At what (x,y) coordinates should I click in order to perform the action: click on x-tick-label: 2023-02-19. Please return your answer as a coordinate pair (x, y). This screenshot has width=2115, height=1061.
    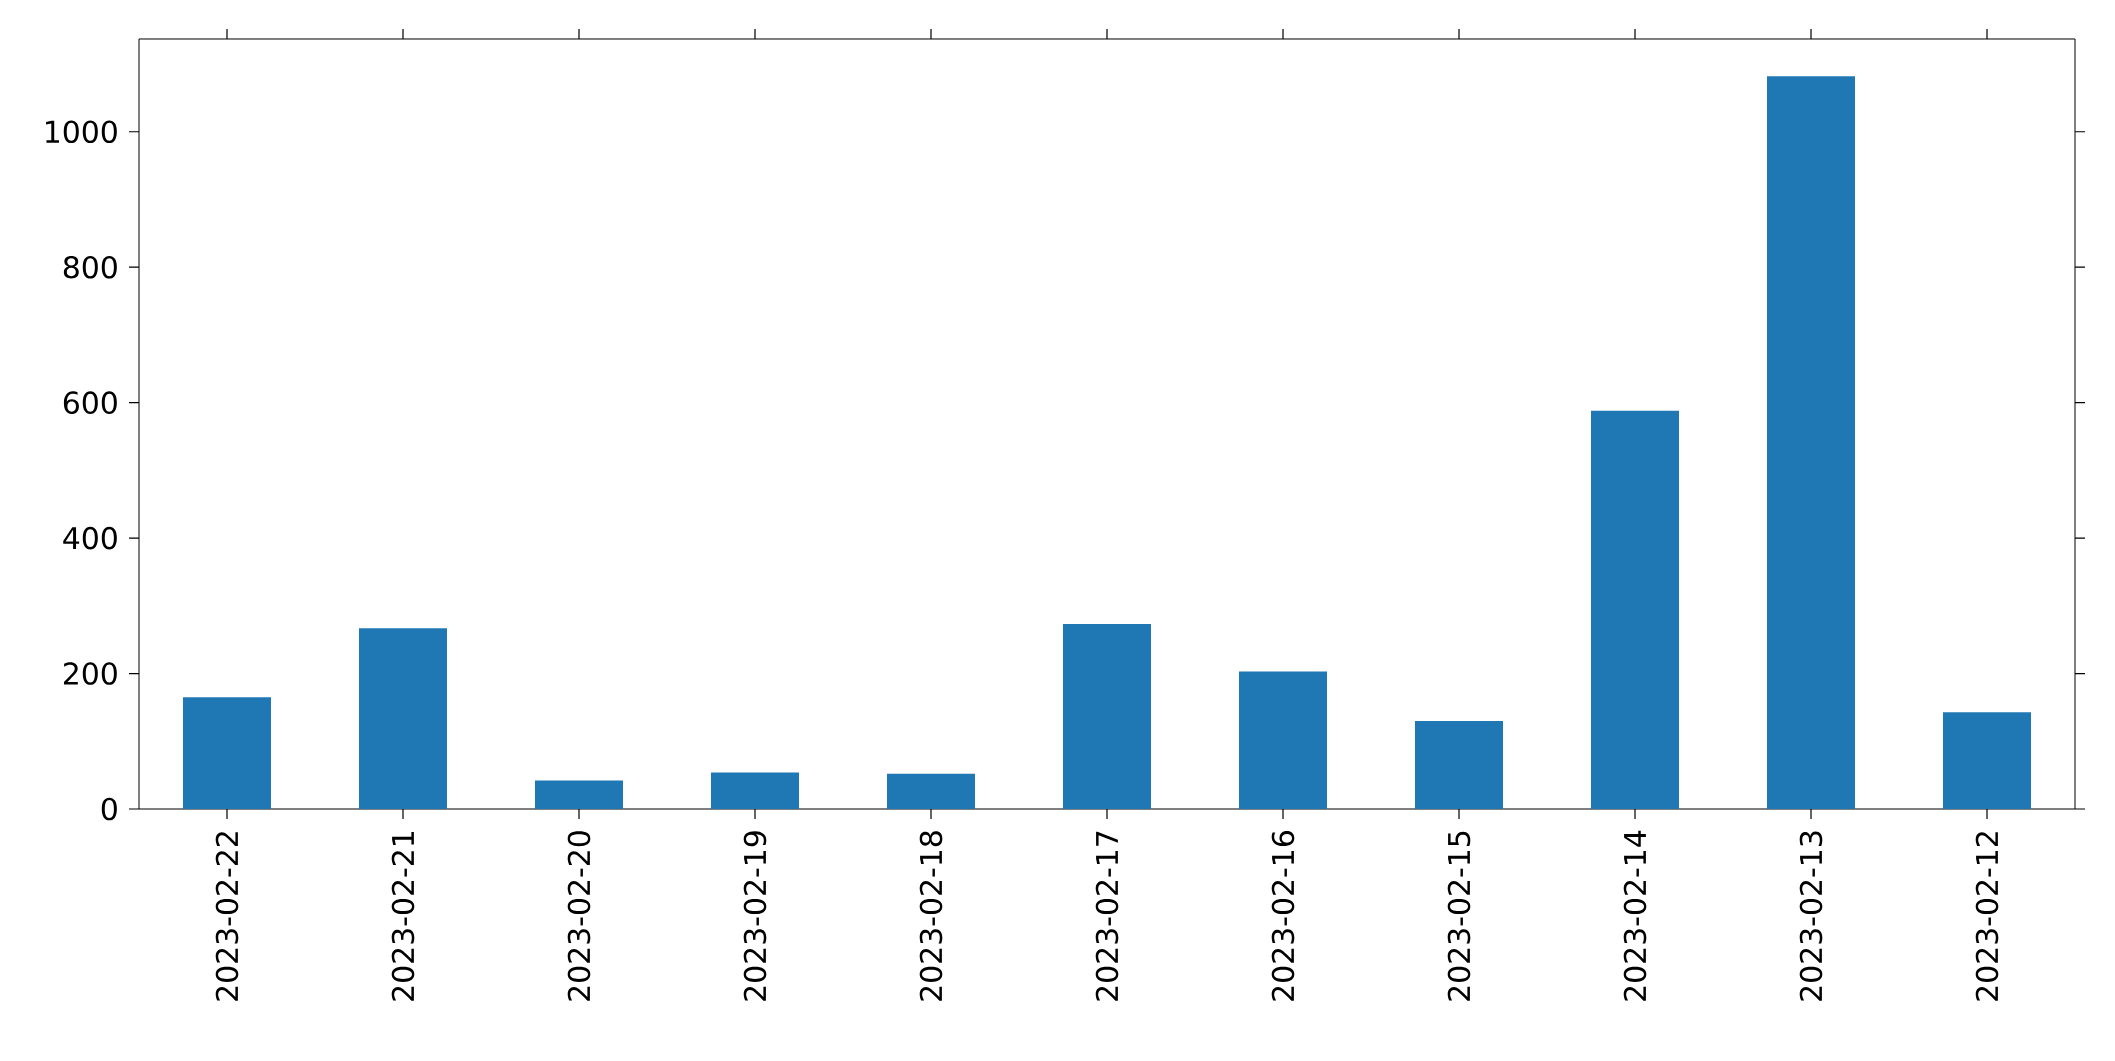
    Looking at the image, I should click on (755, 916).